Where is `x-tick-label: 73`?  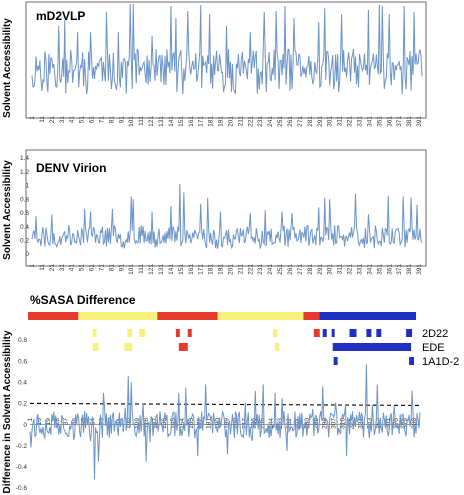 x-tick-label: 73 is located at coordinates (101, 422).